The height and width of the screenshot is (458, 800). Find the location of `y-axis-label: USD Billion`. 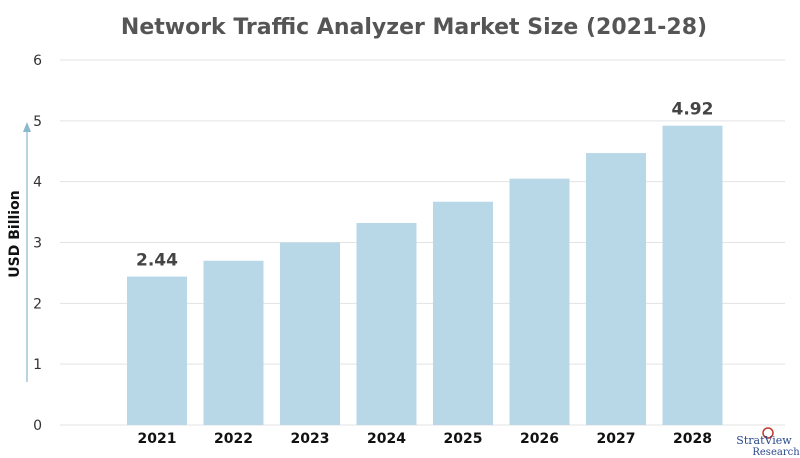

y-axis-label: USD Billion is located at coordinates (15, 233).